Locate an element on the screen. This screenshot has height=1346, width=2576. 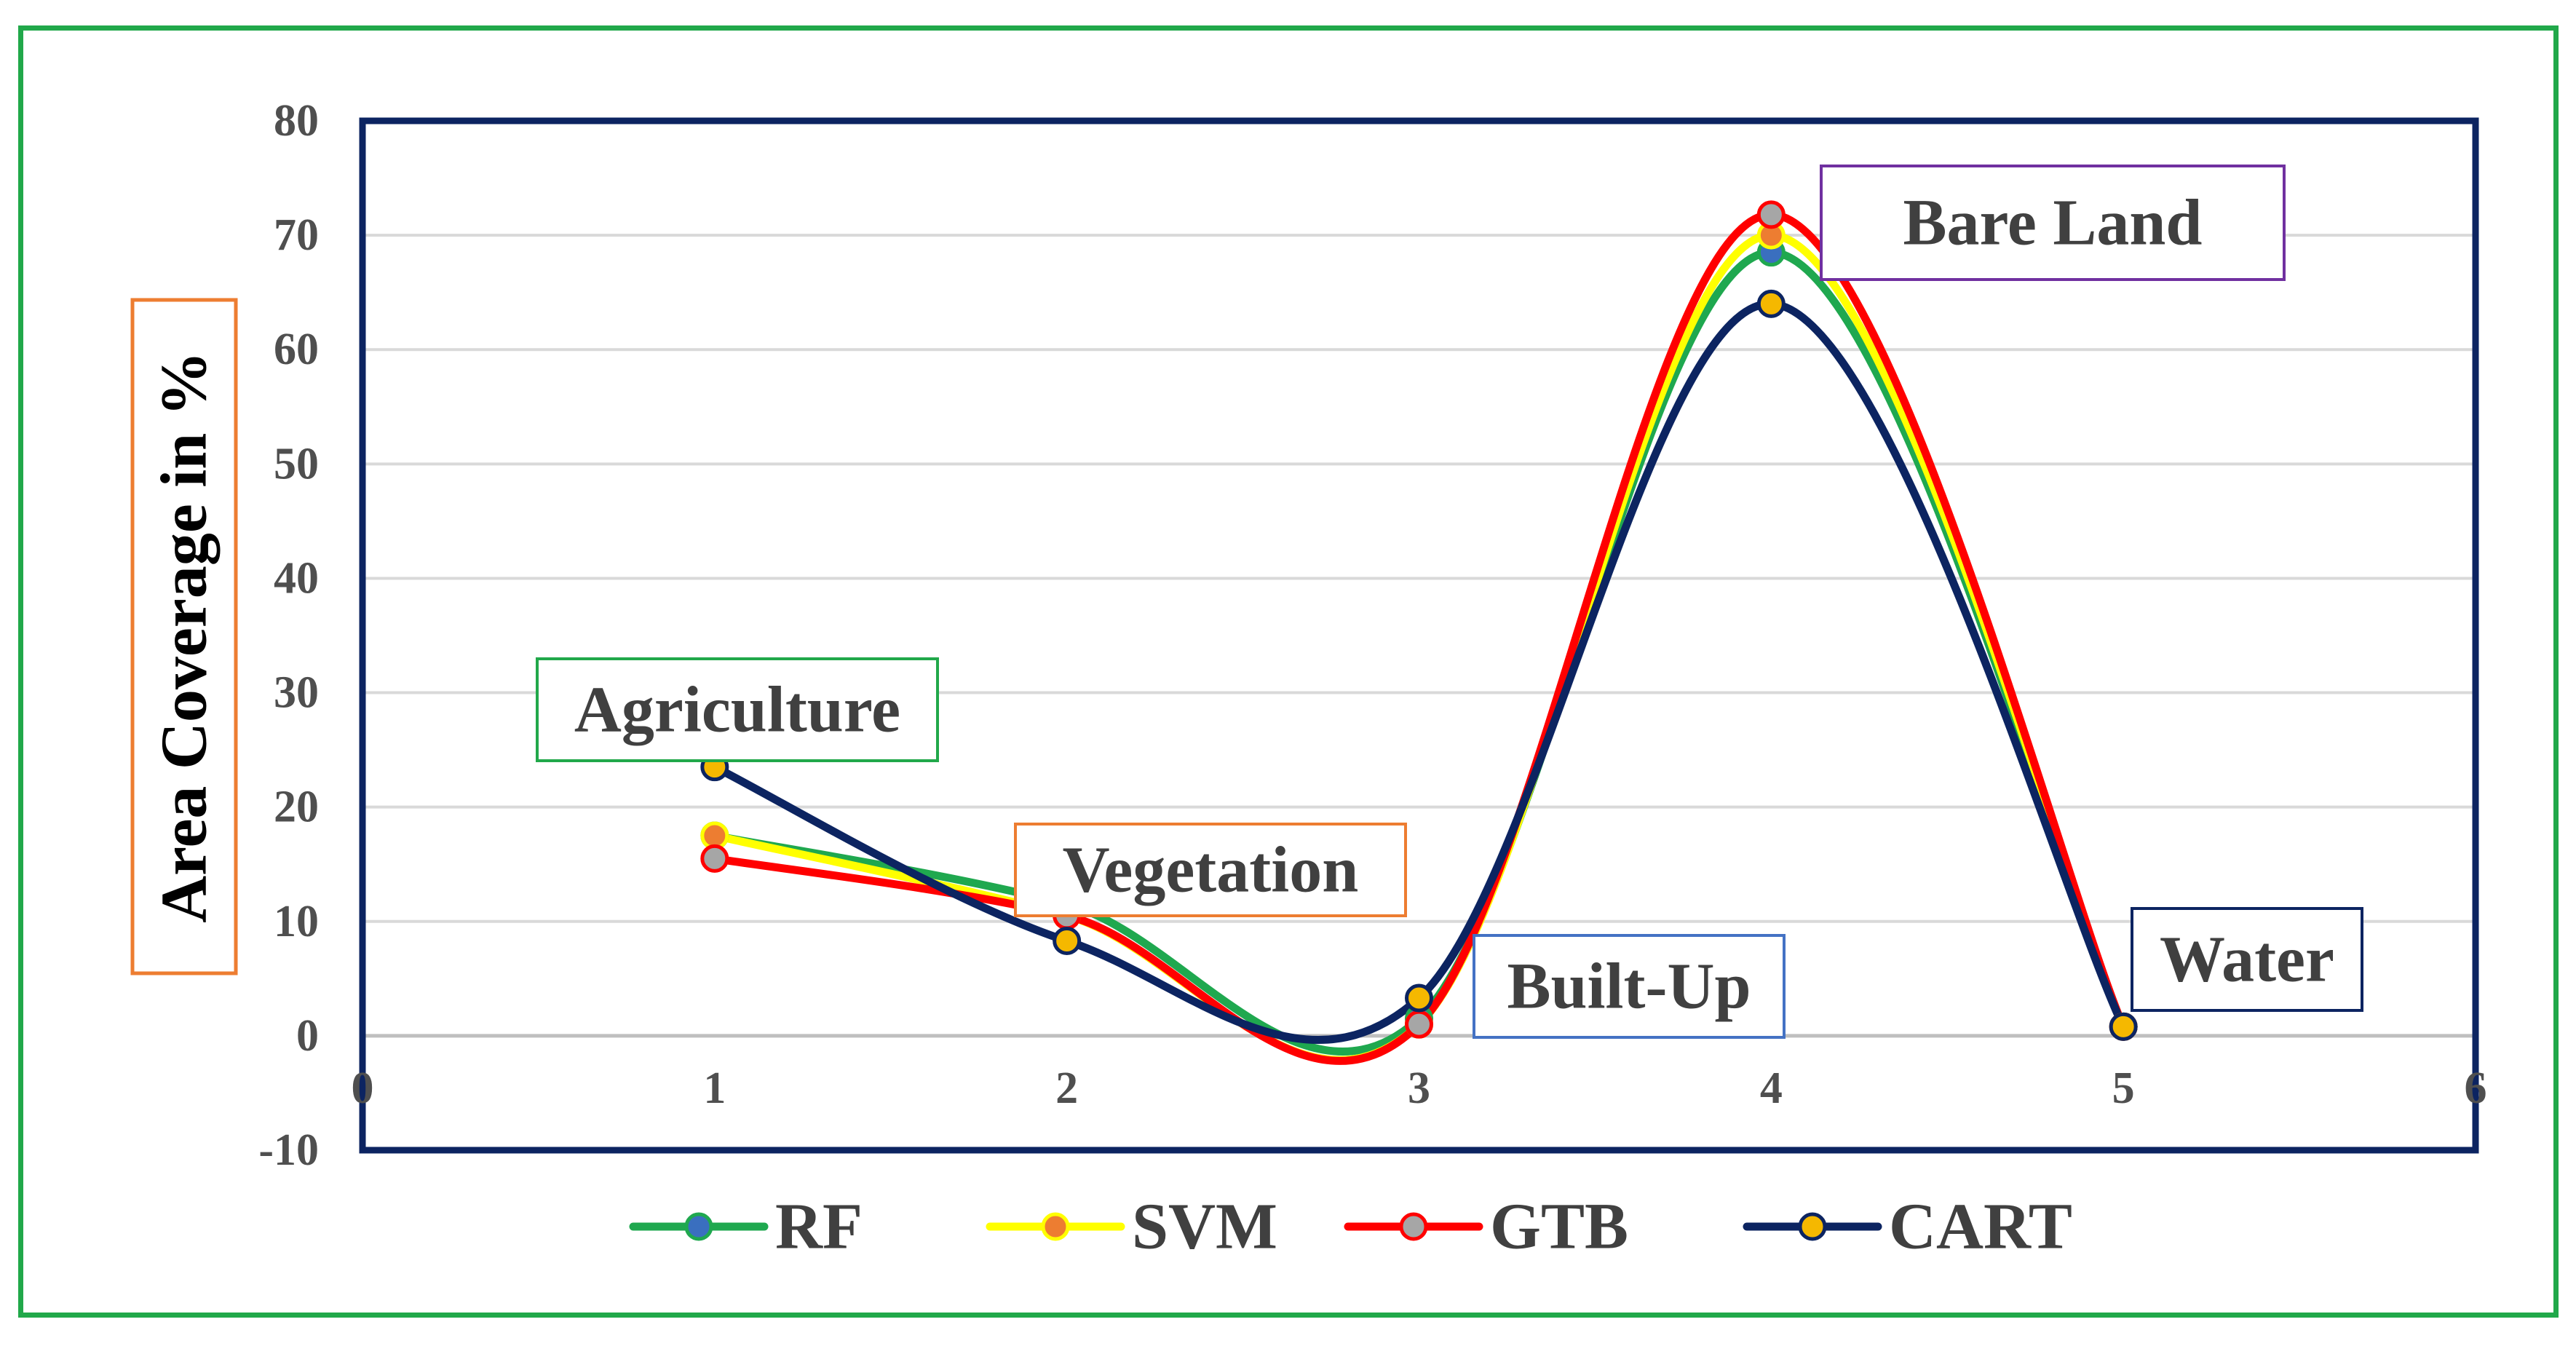
annotation-agriculture: Agriculture is located at coordinates (737, 709).